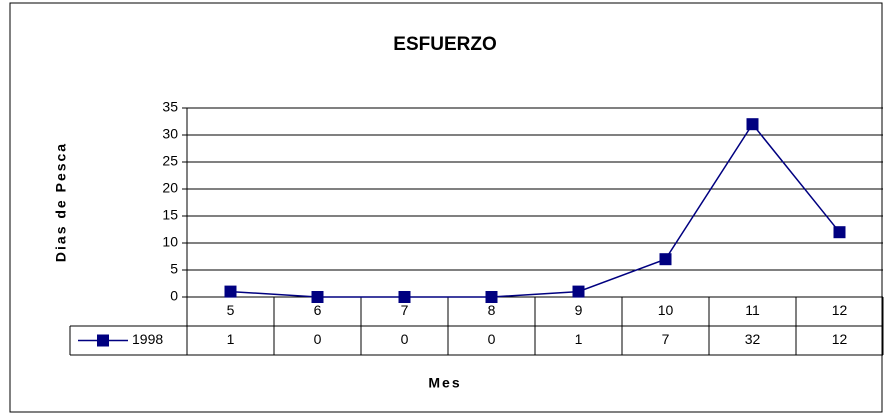 Image resolution: width=888 pixels, height=419 pixels. Describe the element at coordinates (231, 310) in the screenshot. I see `x-tick-label: 5` at that location.